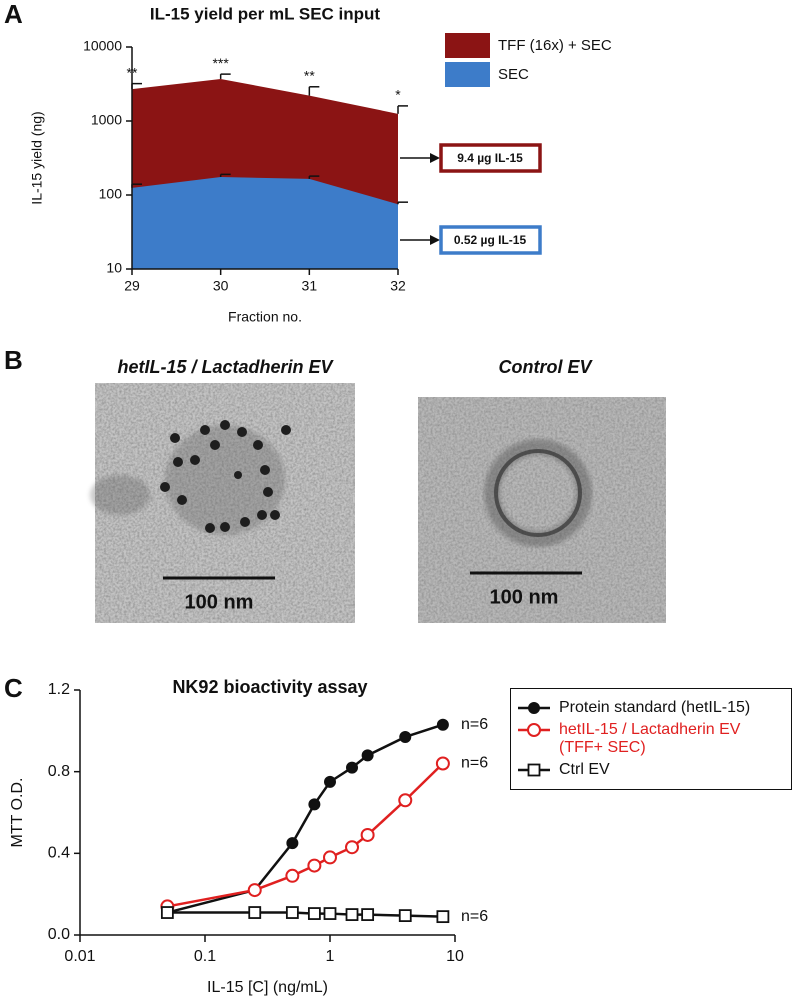  Describe the element at coordinates (309, 75) in the screenshot. I see `significance: **` at that location.